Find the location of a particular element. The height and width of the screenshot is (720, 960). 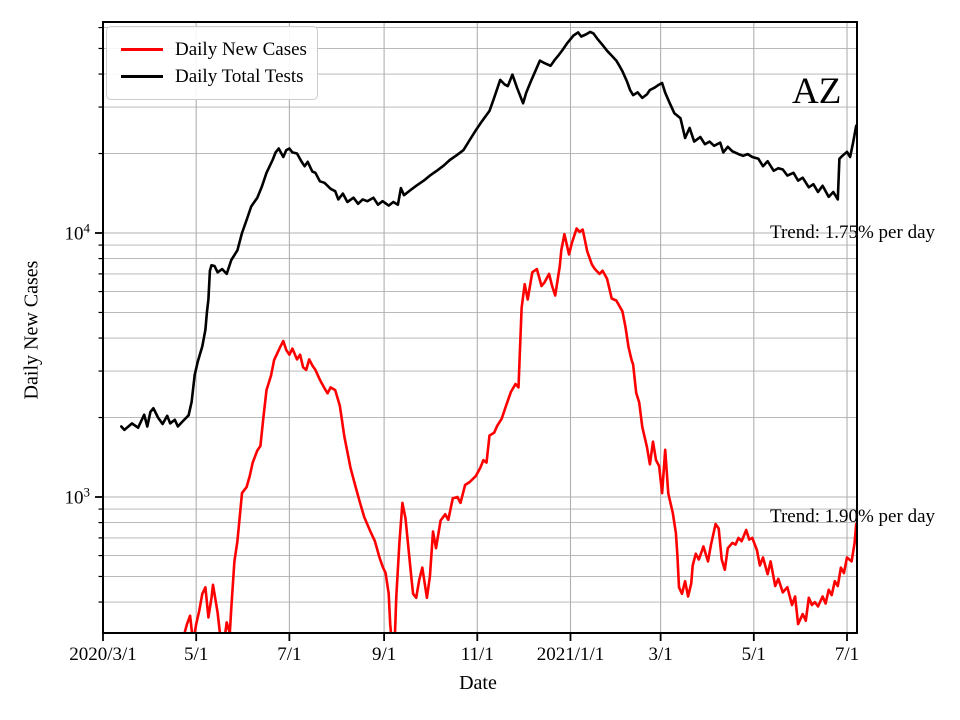

tests-trend-annotation: Trend: 1.75% per day is located at coordinates (852, 232).